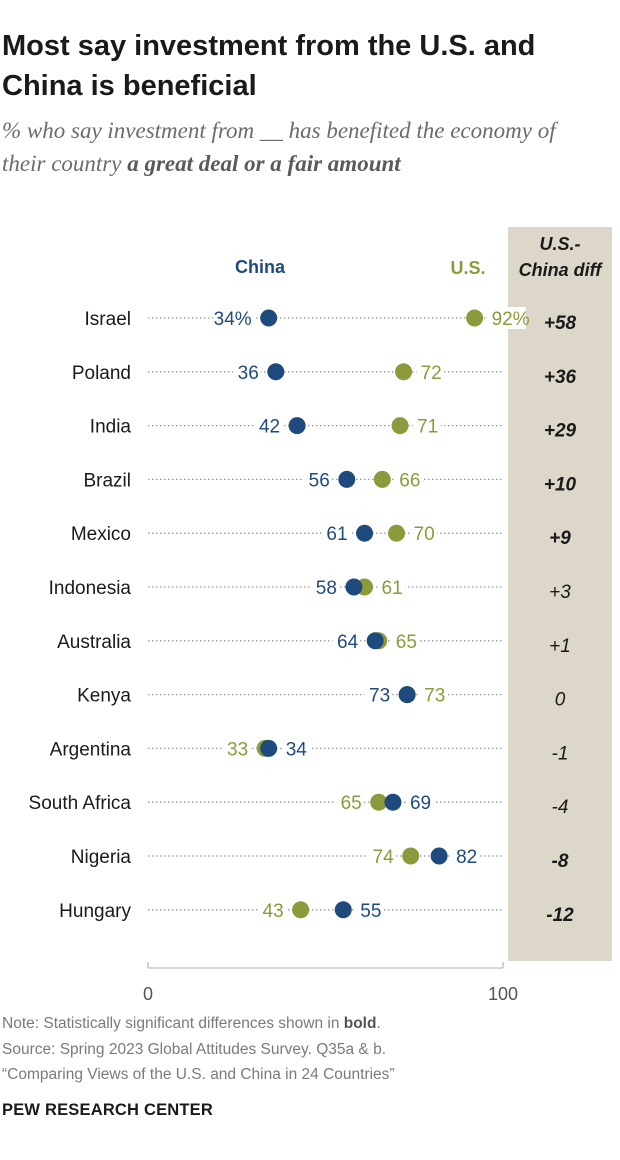  I want to click on country-label: Brazil, so click(107, 480).